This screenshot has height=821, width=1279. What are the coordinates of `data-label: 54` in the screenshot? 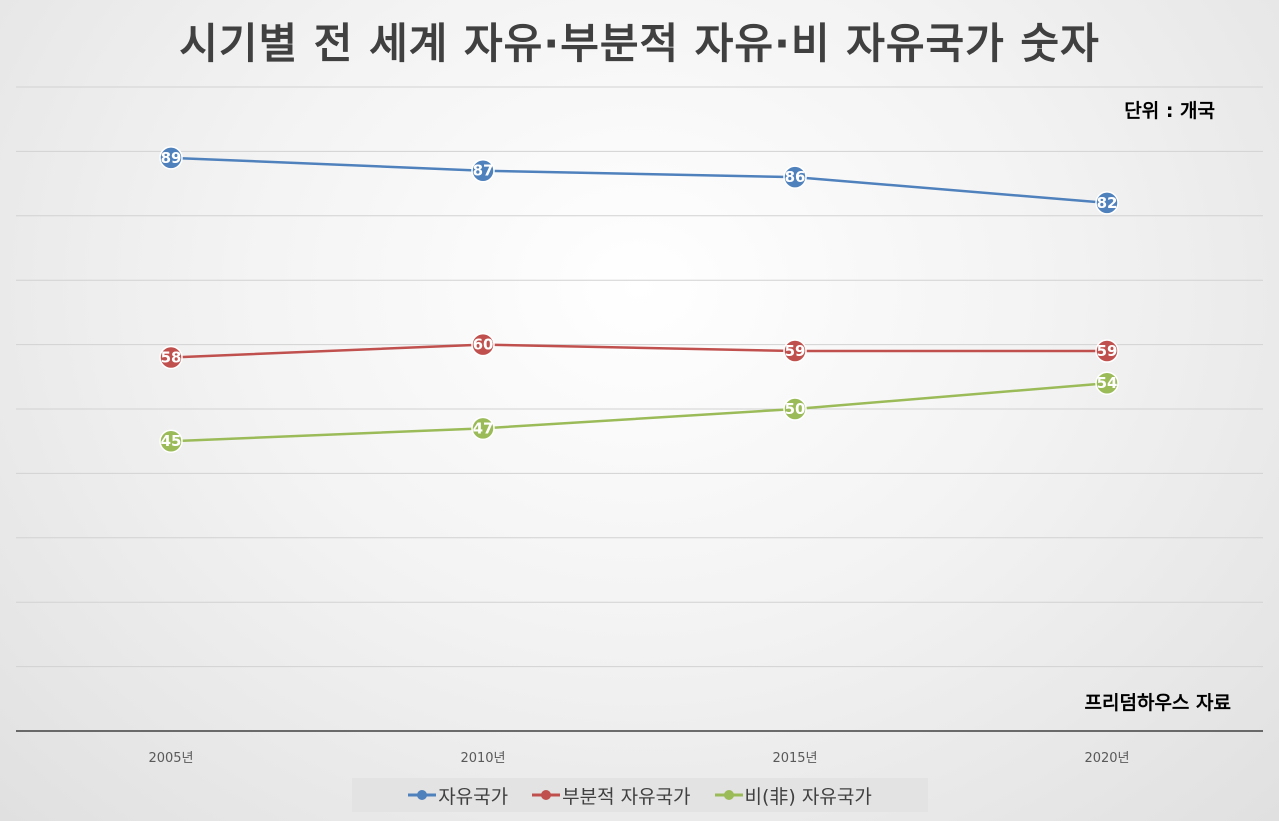 It's located at (1107, 383).